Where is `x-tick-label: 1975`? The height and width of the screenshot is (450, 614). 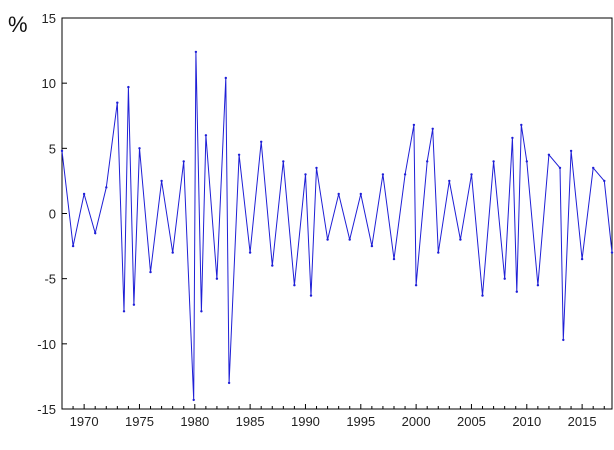 x-tick-label: 1975 is located at coordinates (139, 421).